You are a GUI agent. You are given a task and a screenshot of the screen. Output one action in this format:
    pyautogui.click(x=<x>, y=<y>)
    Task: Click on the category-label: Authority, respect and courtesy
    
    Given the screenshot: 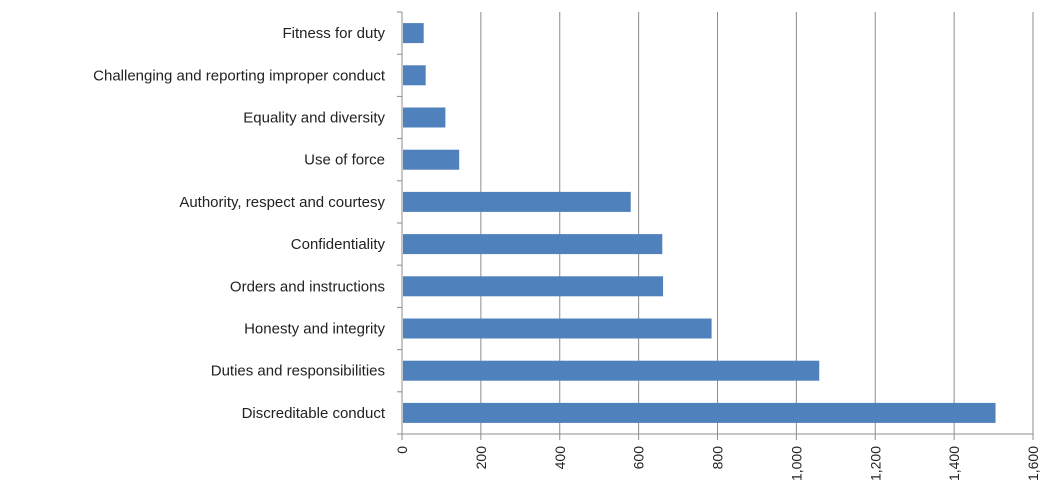 What is the action you would take?
    pyautogui.click(x=282, y=202)
    